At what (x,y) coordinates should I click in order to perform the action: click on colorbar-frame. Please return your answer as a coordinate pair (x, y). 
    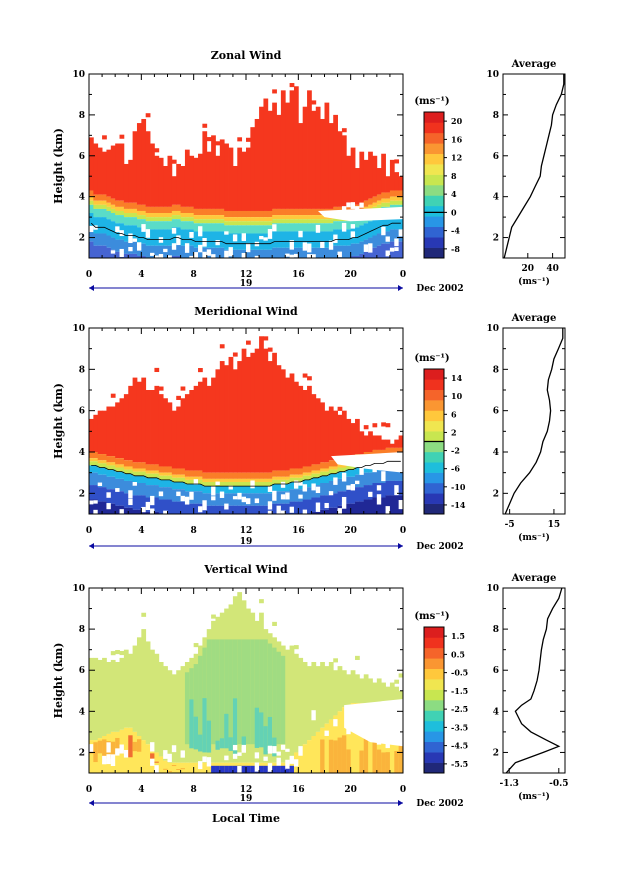
    Looking at the image, I should click on (434, 700).